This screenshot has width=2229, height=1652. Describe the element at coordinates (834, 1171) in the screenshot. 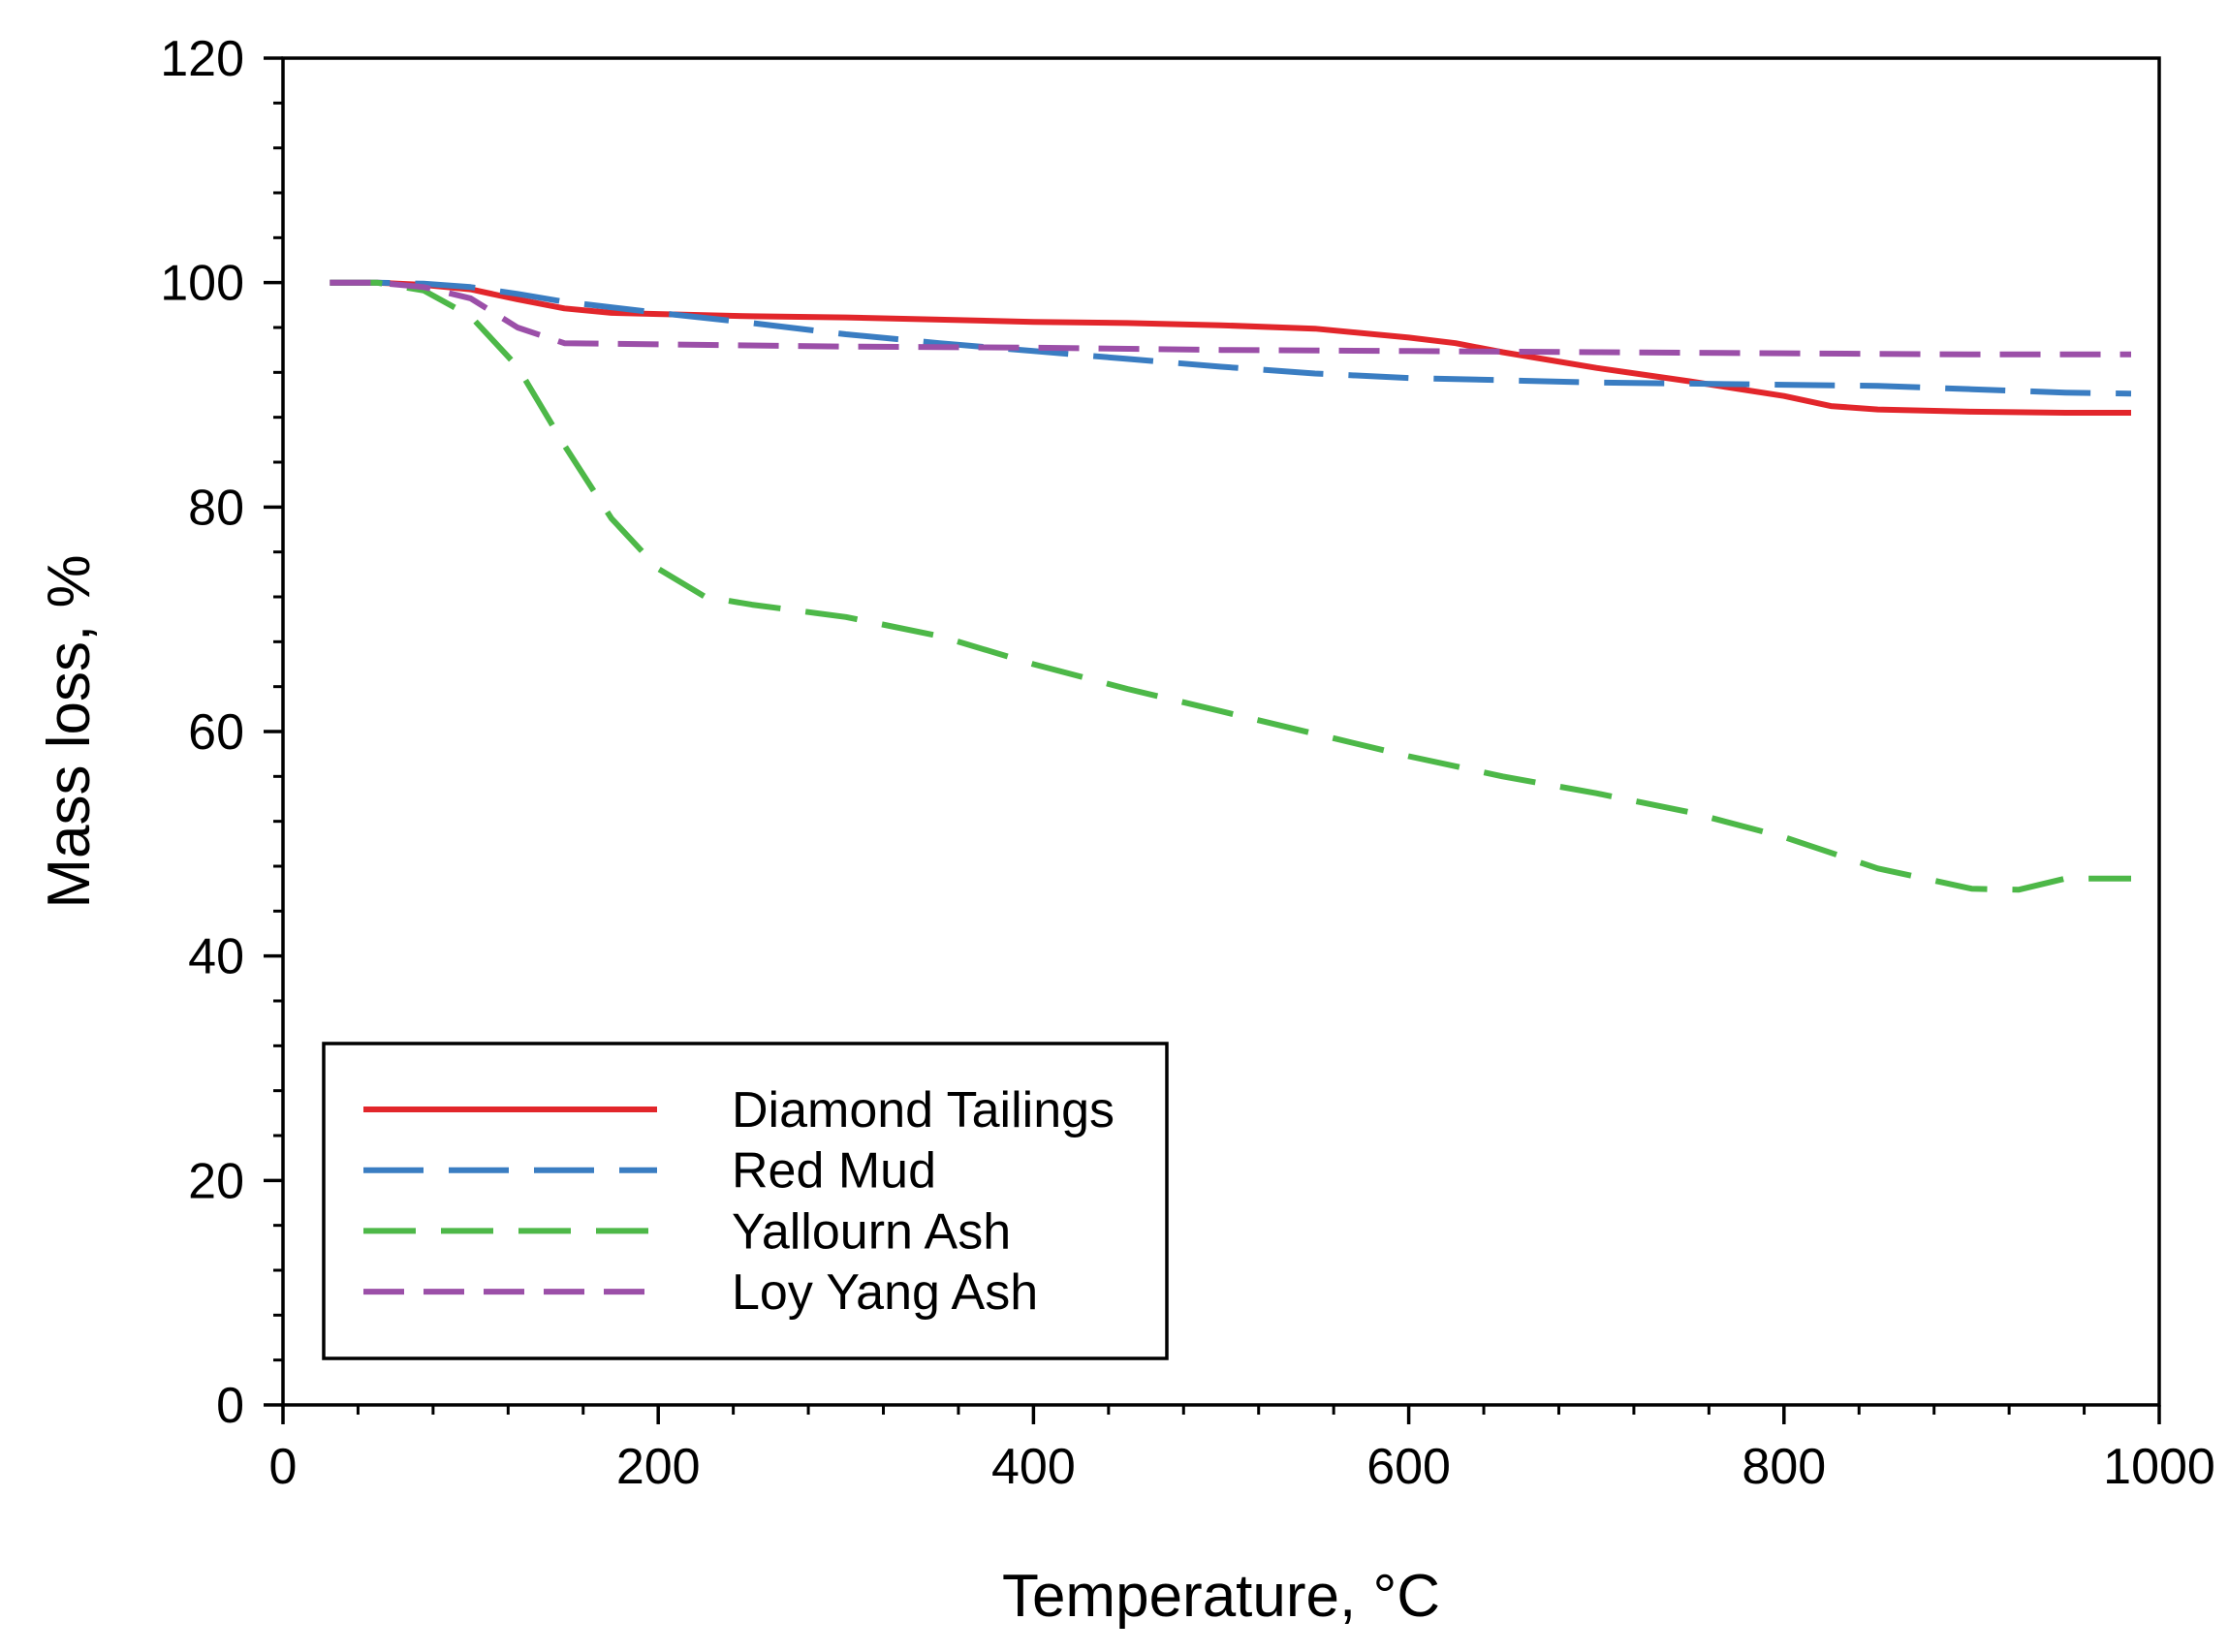

I see `legend-label-red-mud: Red Mud` at that location.